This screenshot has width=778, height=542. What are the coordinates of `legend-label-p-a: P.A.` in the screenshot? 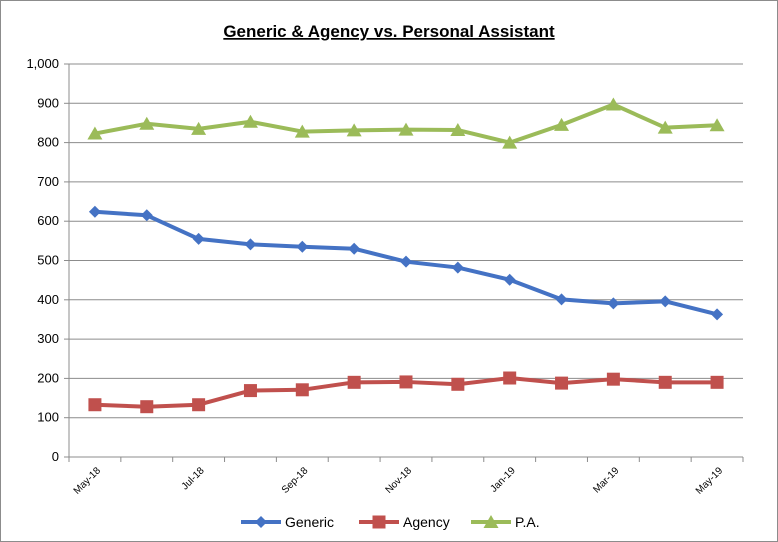 It's located at (527, 522).